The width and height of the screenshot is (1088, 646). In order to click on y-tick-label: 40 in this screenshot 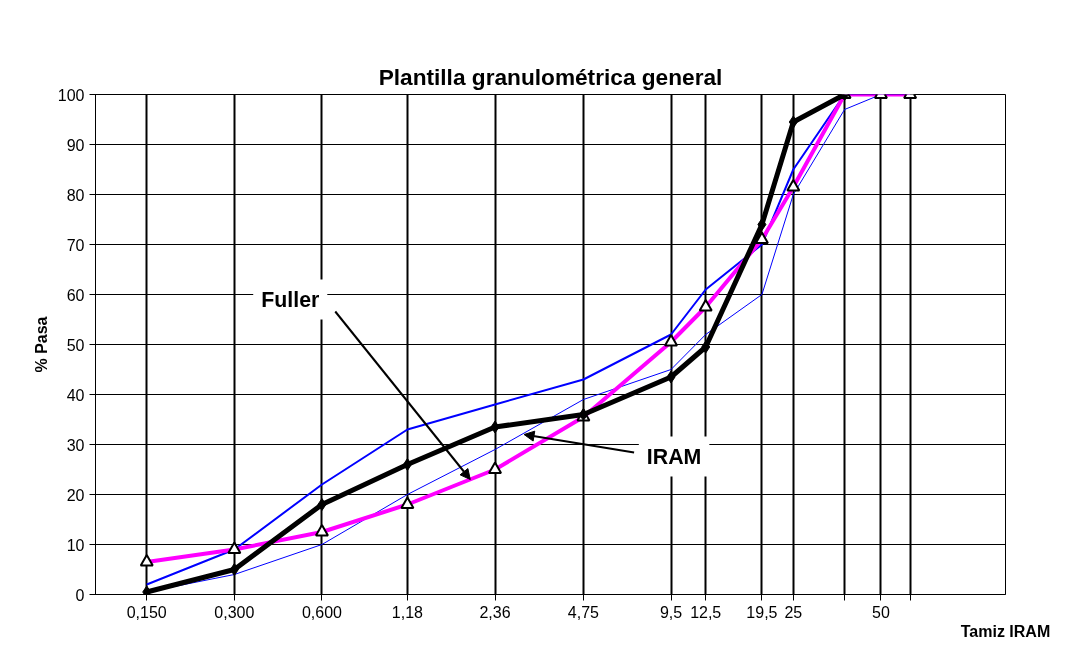, I will do `click(75, 395)`.